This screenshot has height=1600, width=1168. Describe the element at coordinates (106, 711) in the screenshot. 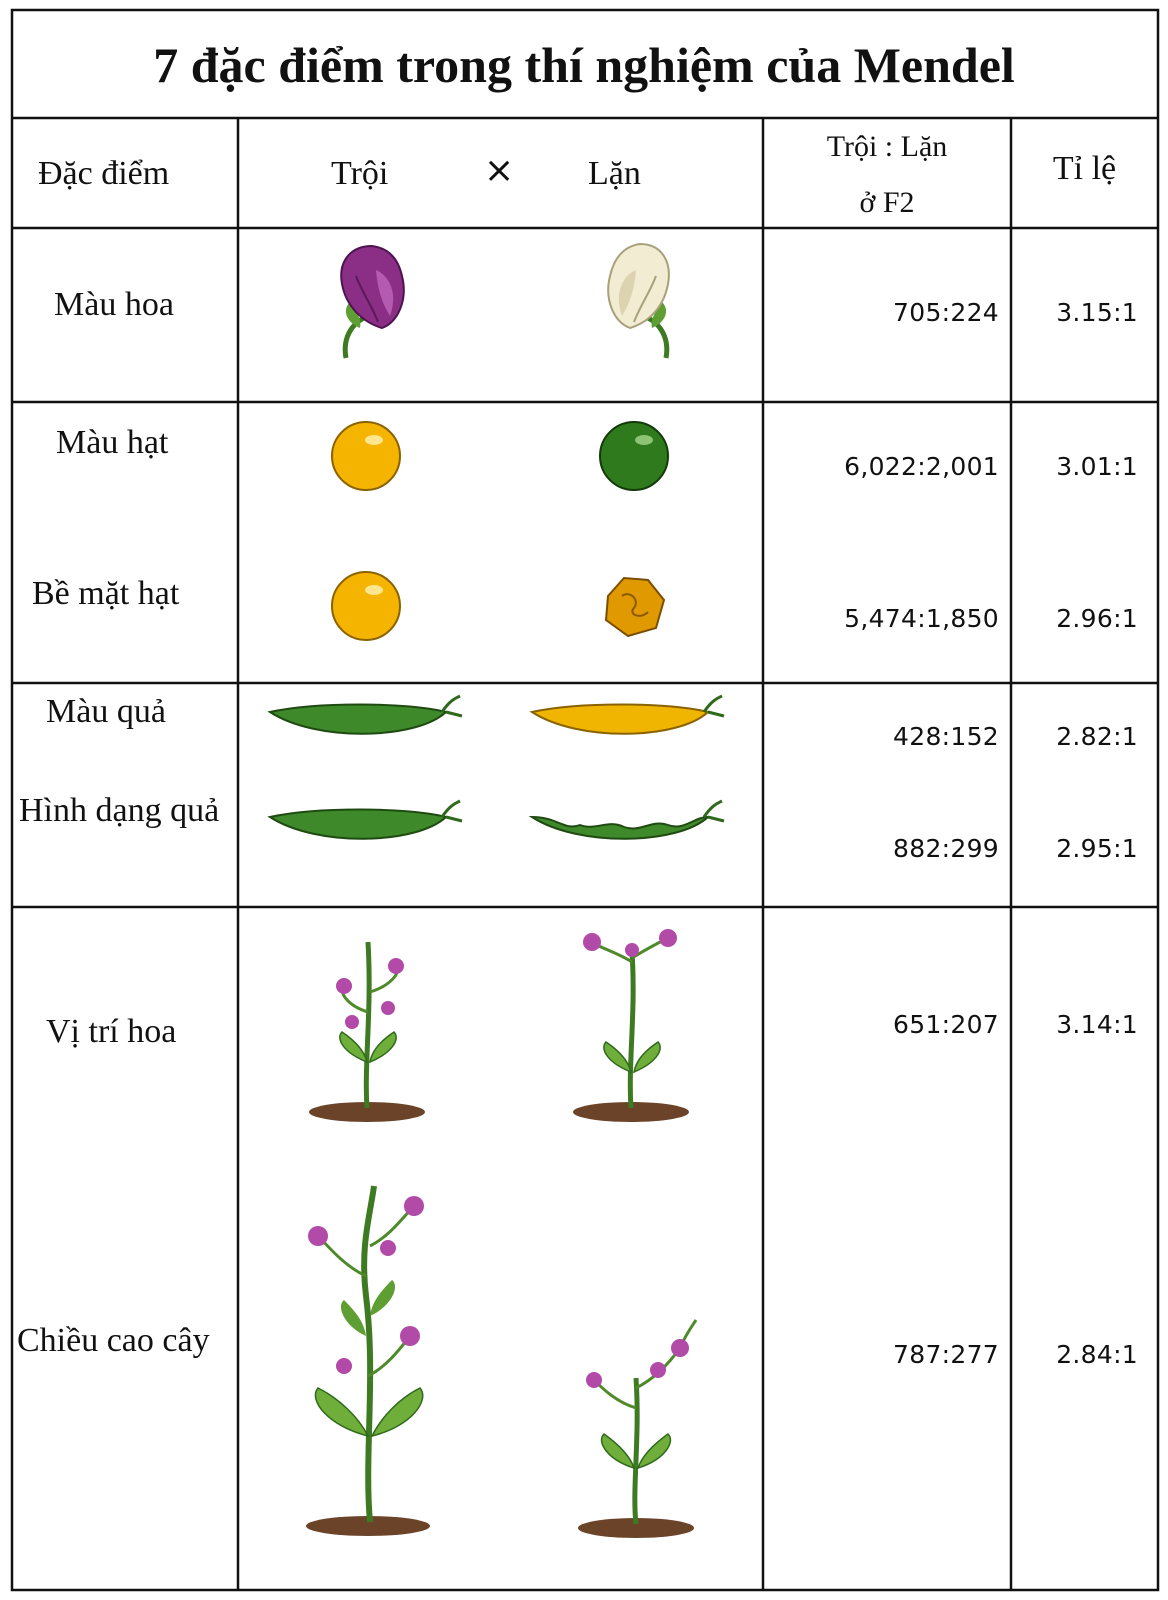

I see `trait-label: Màu quả` at that location.